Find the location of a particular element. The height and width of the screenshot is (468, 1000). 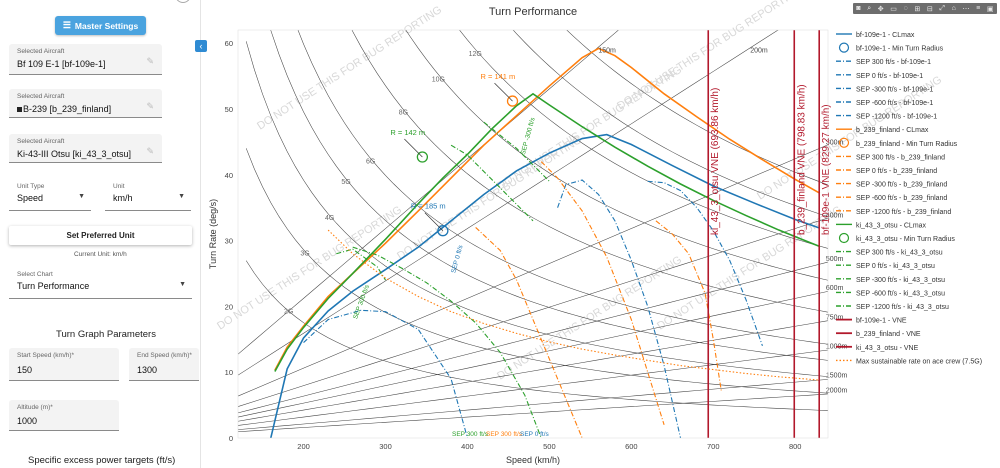

params-heading: Turn Graph Parameters is located at coordinates (106, 334).